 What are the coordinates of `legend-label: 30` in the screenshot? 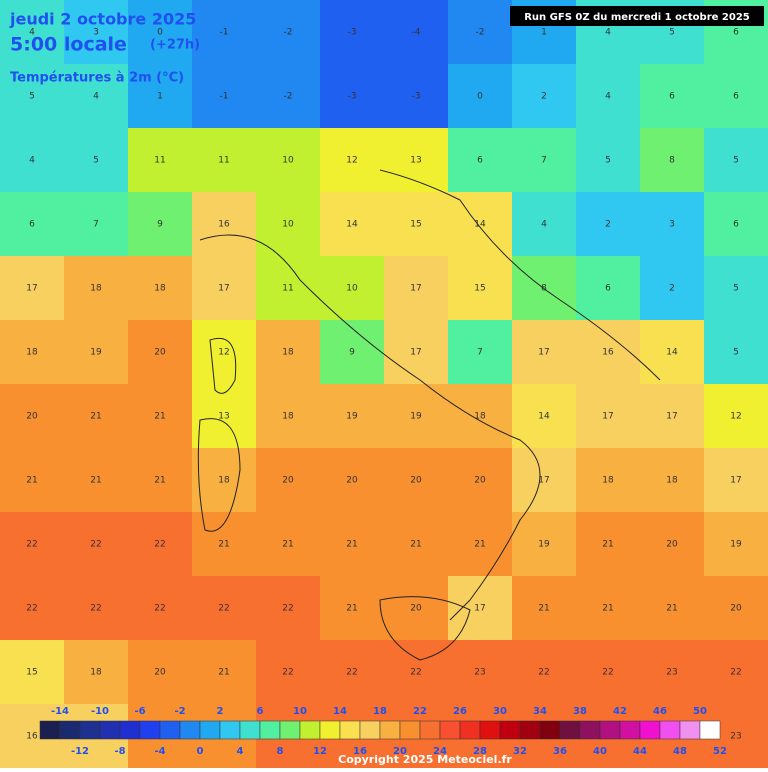 It's located at (500, 711).